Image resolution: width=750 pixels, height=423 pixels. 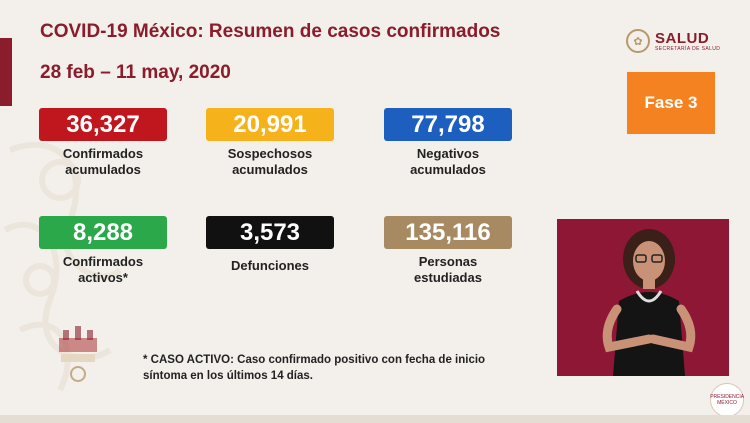 I want to click on left-accent-bar, so click(x=6, y=72).